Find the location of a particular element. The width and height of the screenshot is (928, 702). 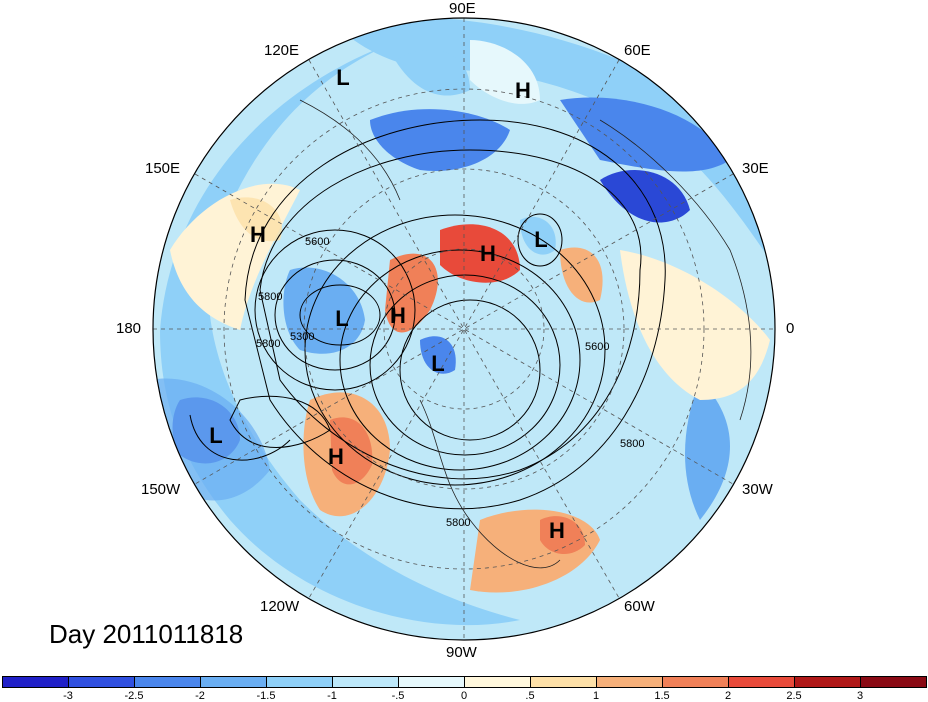

lon-label-120w: 120W is located at coordinates (280, 606).